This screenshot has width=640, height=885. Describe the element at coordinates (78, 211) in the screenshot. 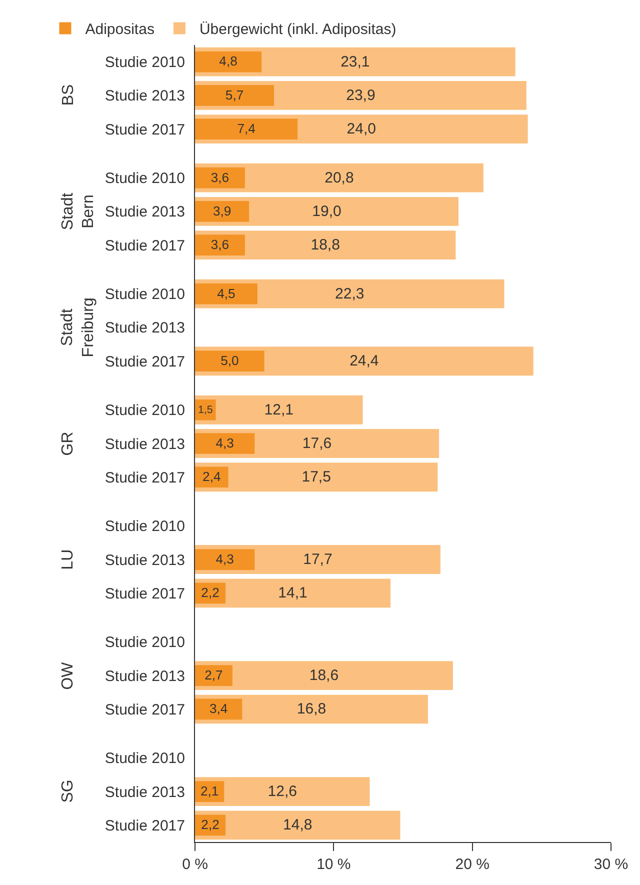

I see `text: Stadt Bern` at that location.